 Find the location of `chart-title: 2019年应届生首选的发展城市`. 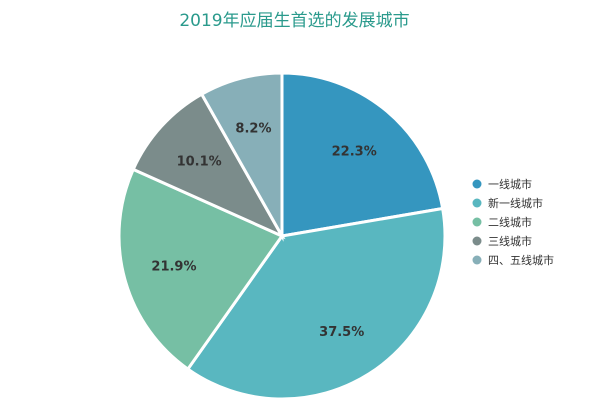

chart-title: 2019年应届生首选的发展城市 is located at coordinates (294, 21).